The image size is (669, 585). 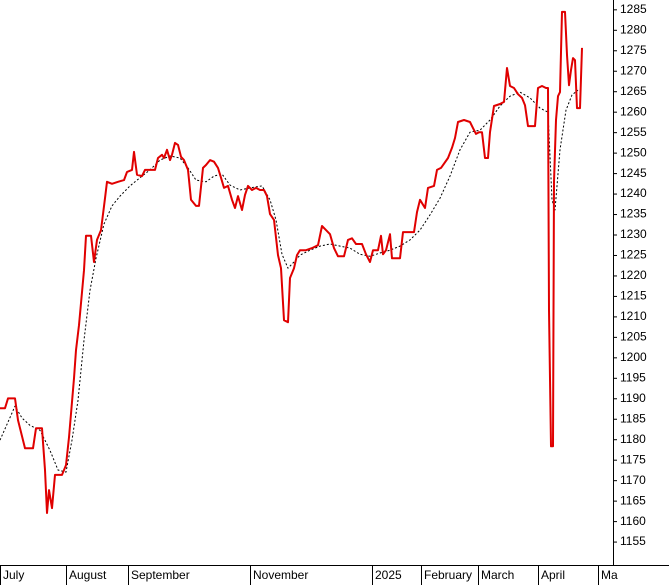 What do you see at coordinates (633, 398) in the screenshot?
I see `y-tick-label: 1190` at bounding box center [633, 398].